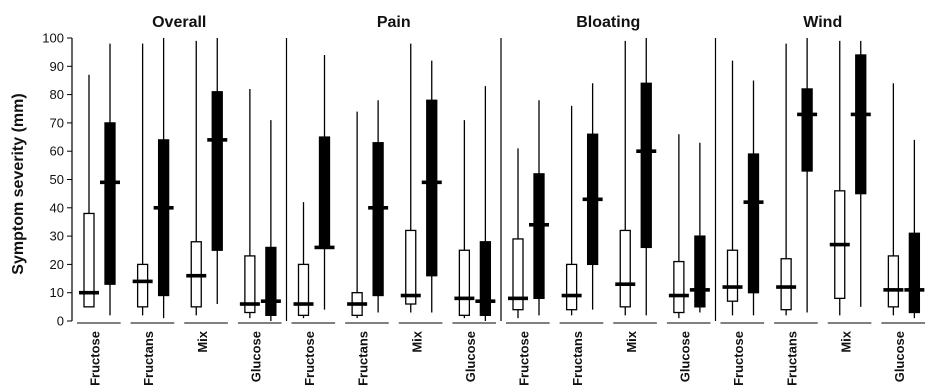 The width and height of the screenshot is (926, 391). I want to click on axes: 0 10 20 30 40 50 60 70 80 90 100, so click(57, 180).